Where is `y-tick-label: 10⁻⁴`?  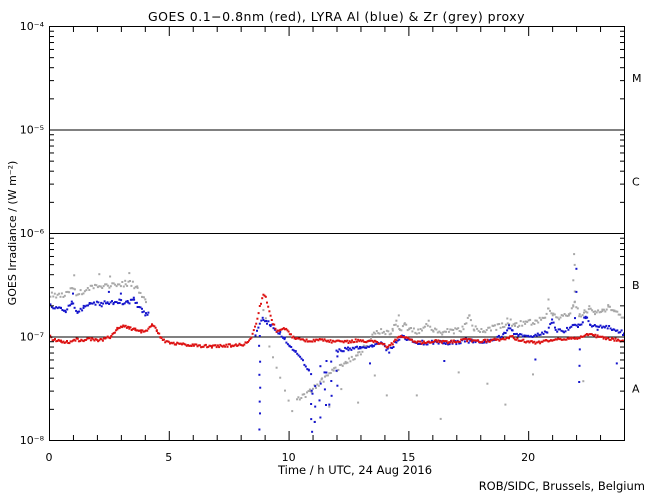
y-tick-label: 10⁻⁴ is located at coordinates (32, 26).